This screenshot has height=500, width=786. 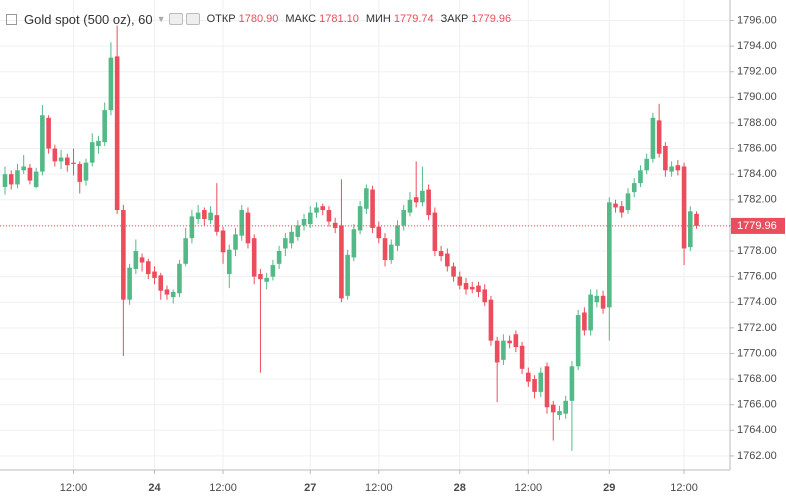 I want to click on y-tick-label: 1766.00, so click(x=757, y=405).